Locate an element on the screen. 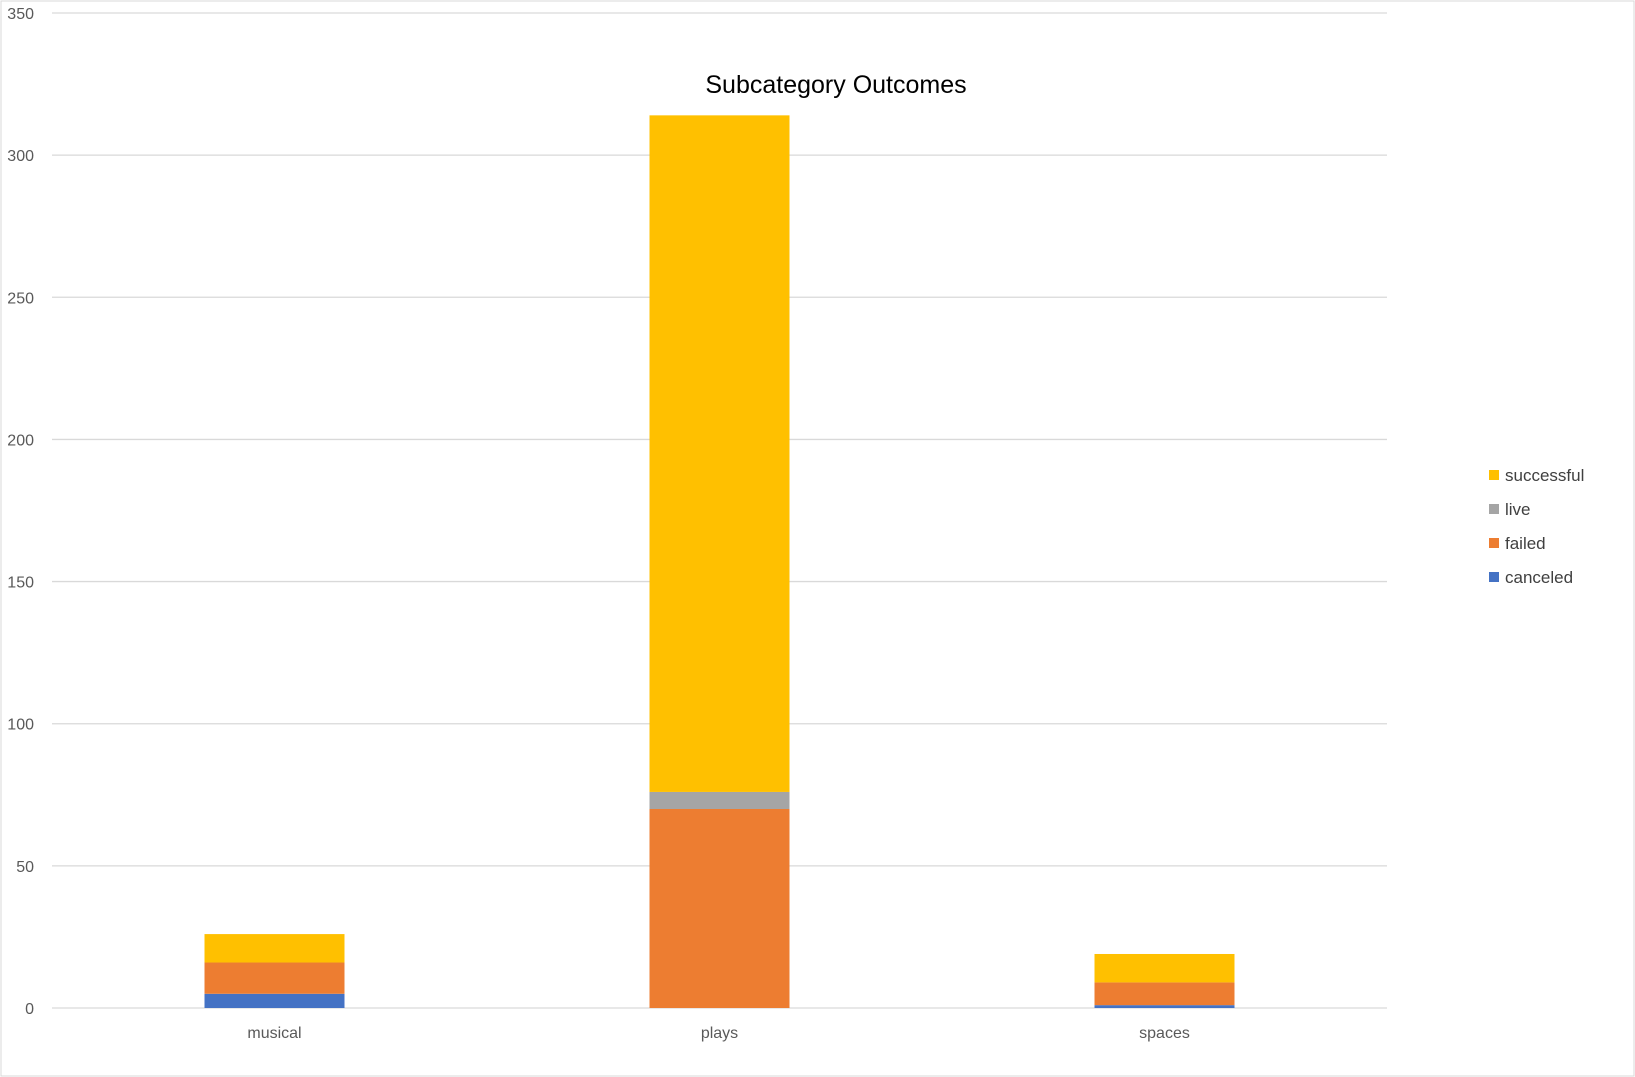 The width and height of the screenshot is (1635, 1077). x-axis-ticks: musical plays spaces is located at coordinates (718, 1033).